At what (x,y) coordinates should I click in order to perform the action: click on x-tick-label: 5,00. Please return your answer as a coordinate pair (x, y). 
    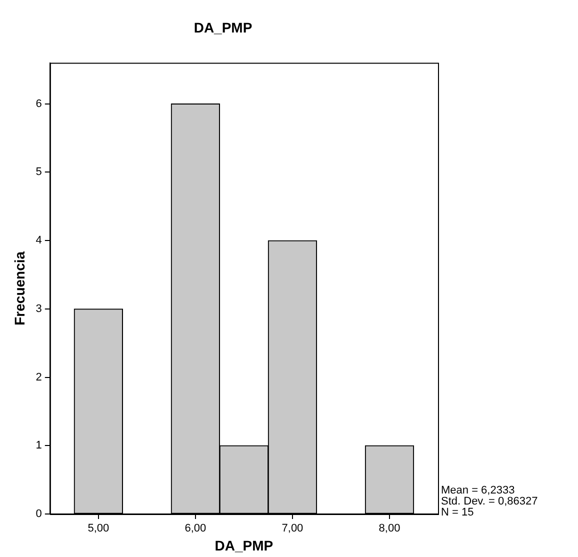
    Looking at the image, I should click on (99, 528).